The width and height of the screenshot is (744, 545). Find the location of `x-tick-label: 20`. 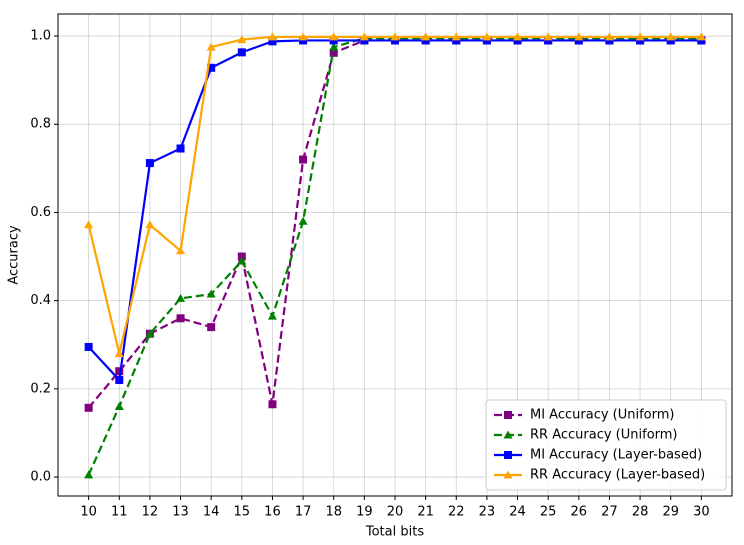

x-tick-label: 20 is located at coordinates (395, 512).